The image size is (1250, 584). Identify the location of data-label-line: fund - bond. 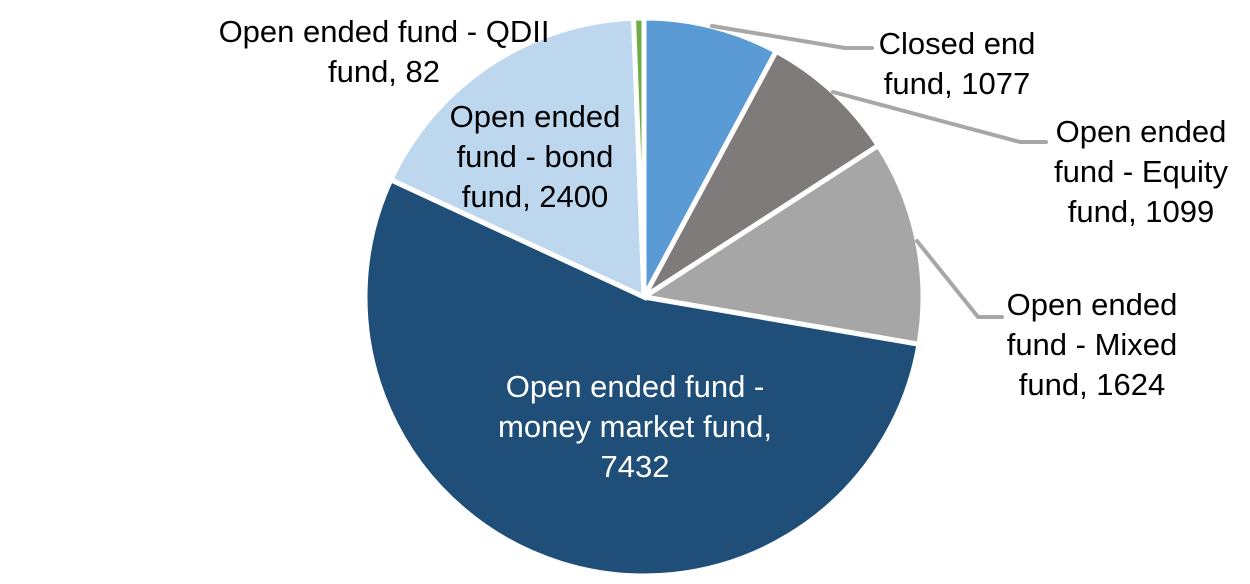
(535, 156).